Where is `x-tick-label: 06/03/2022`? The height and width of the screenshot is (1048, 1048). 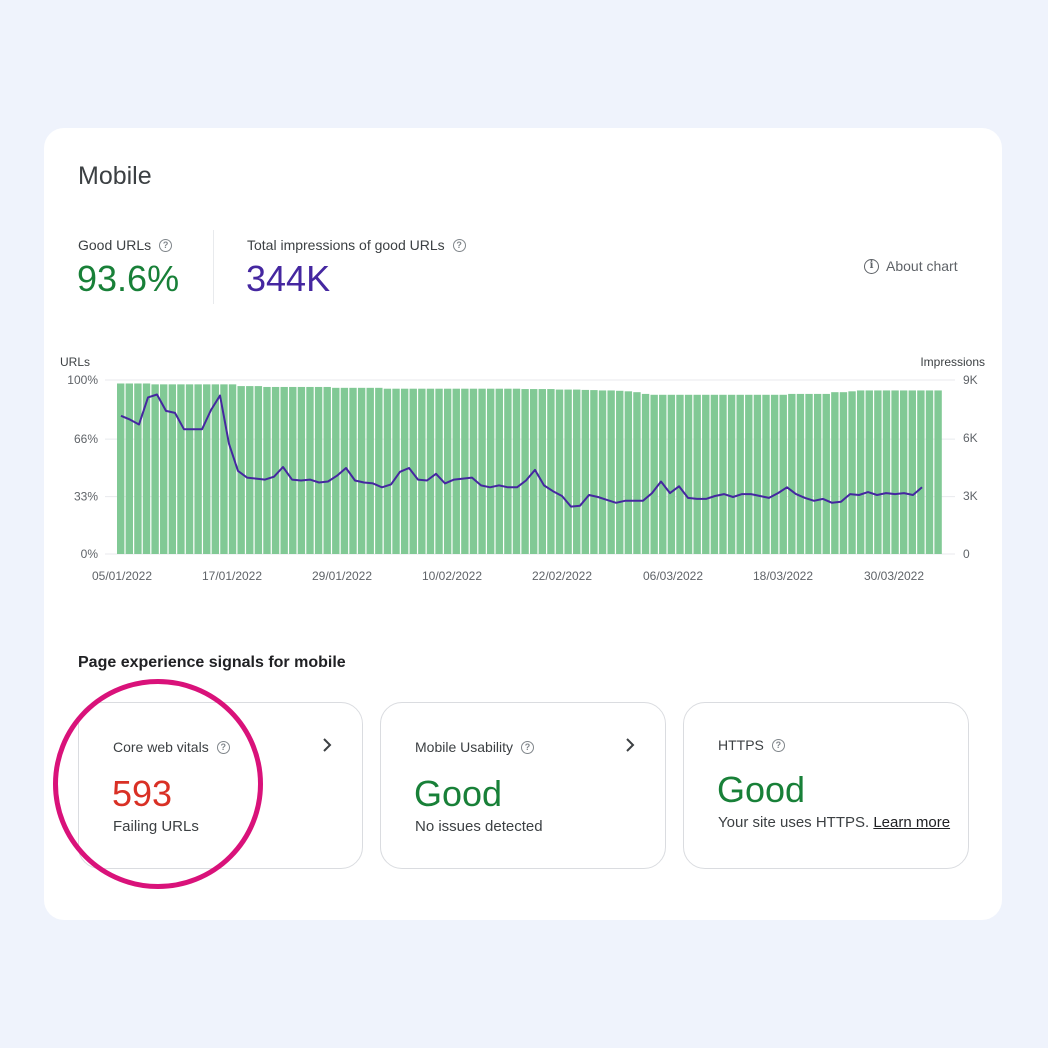
x-tick-label: 06/03/2022 is located at coordinates (673, 576).